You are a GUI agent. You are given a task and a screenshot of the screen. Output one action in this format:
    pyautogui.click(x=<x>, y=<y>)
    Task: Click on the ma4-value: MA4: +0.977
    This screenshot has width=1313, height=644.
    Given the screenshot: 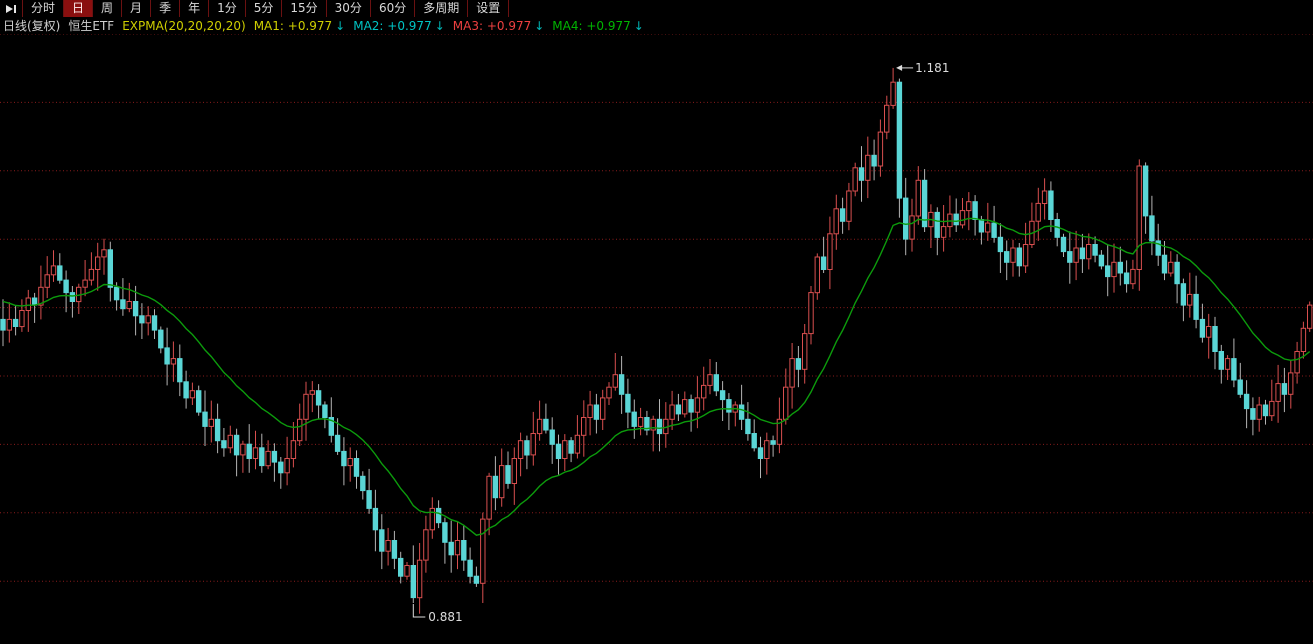 What is the action you would take?
    pyautogui.click(x=591, y=25)
    